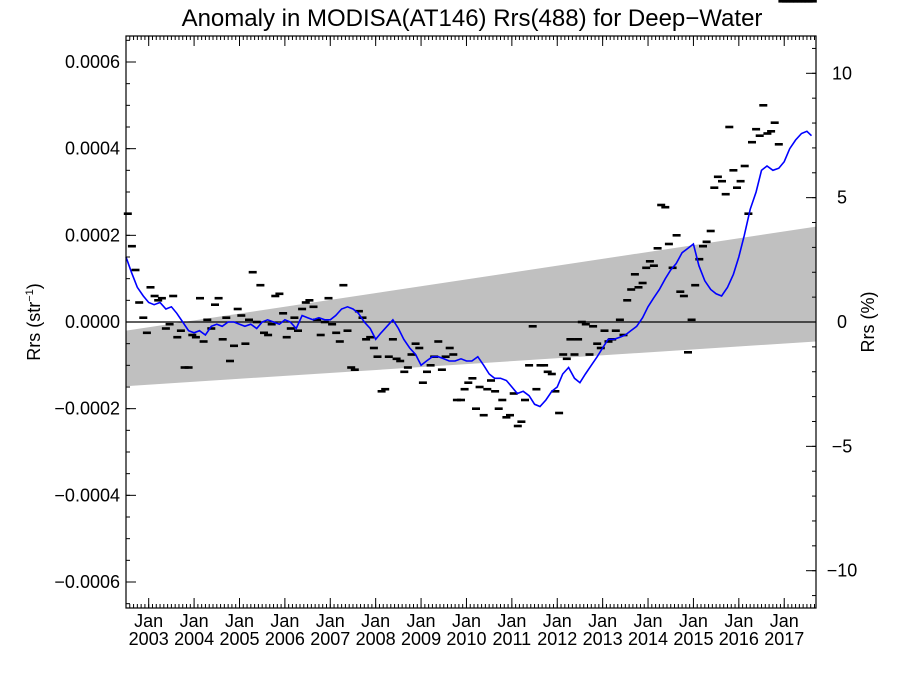 Image resolution: width=900 pixels, height=675 pixels. What do you see at coordinates (693, 639) in the screenshot?
I see `x-tick-label-year: 2015` at bounding box center [693, 639].